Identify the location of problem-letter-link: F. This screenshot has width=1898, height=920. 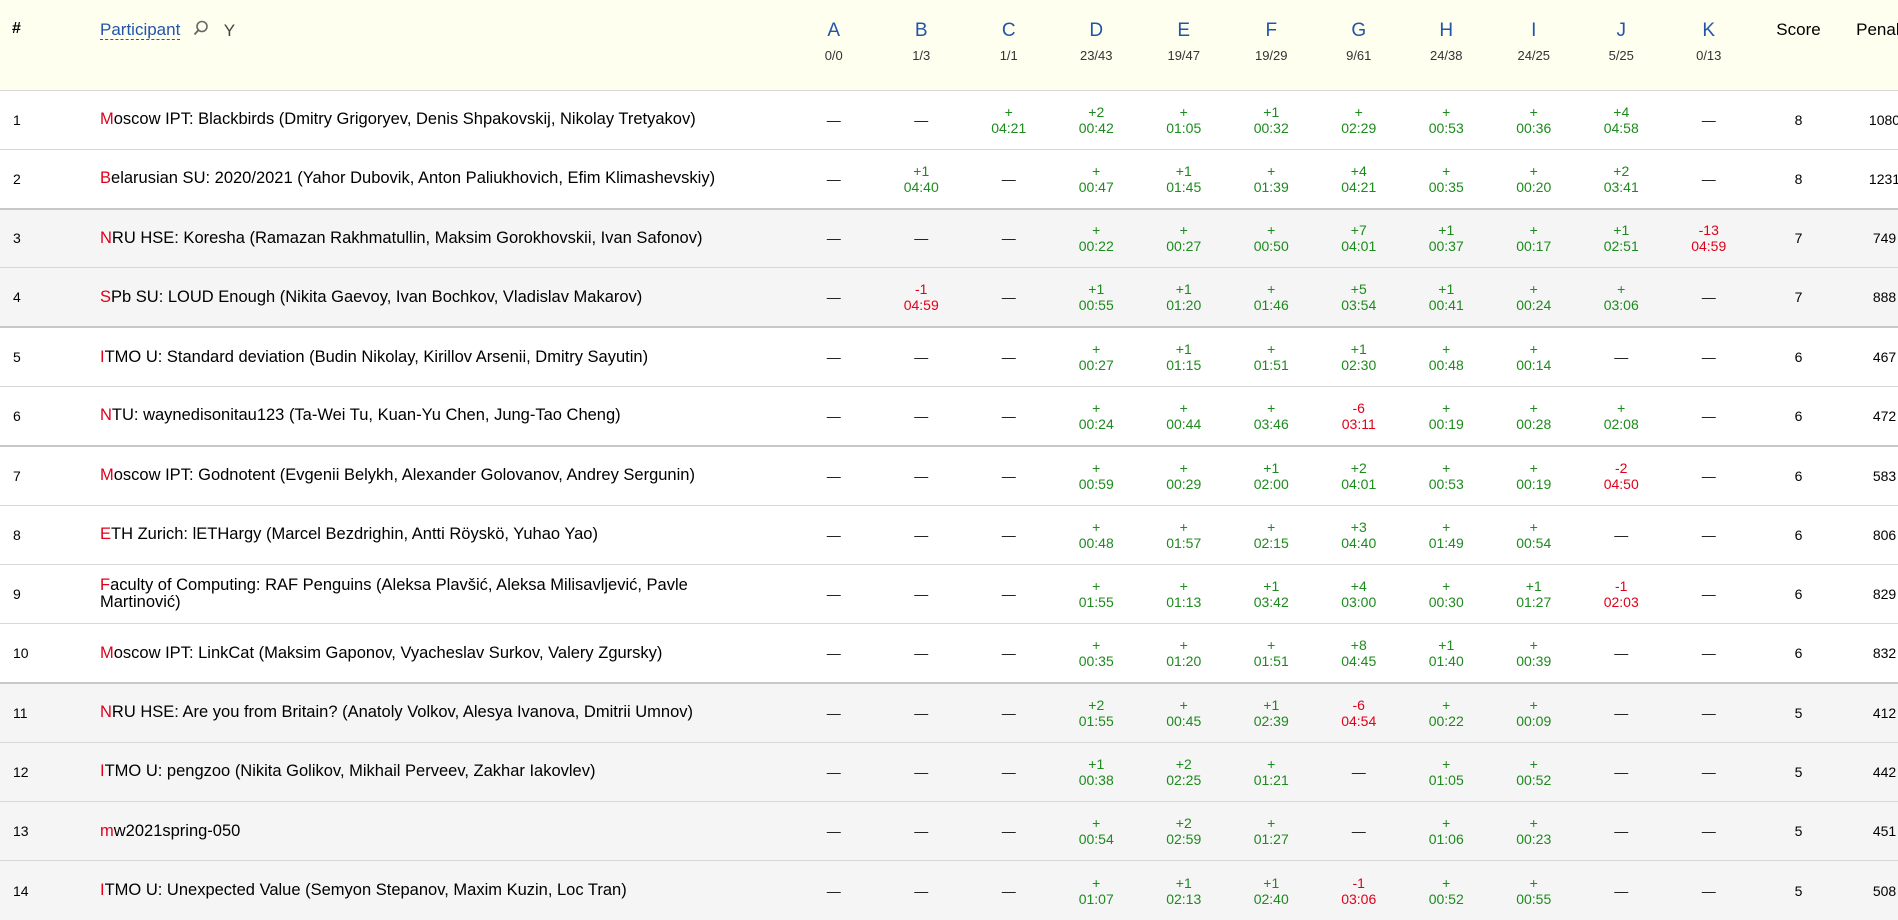
(1271, 30).